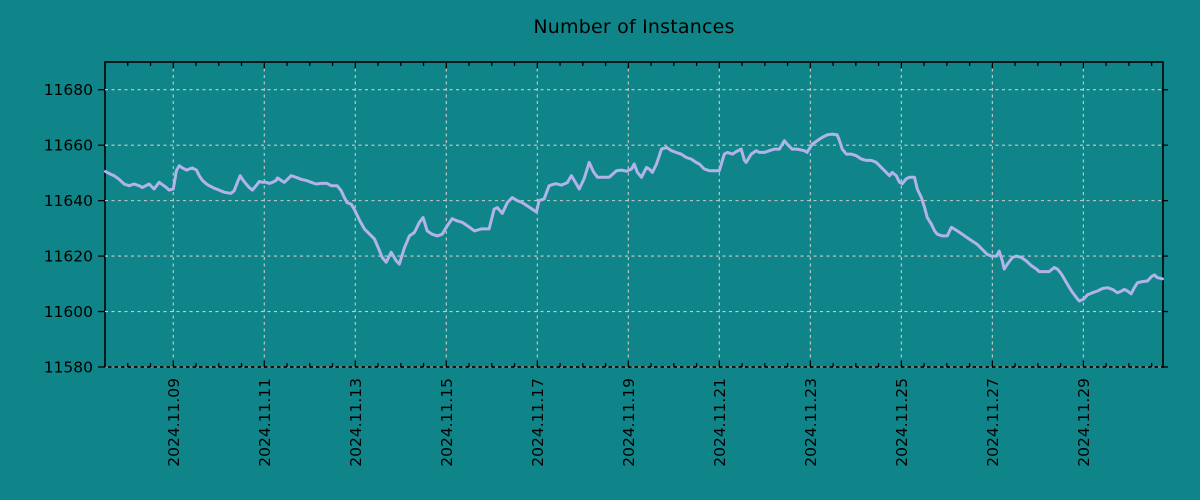 The width and height of the screenshot is (1200, 500). I want to click on x-axis-label: 2024.11.23, so click(811, 422).